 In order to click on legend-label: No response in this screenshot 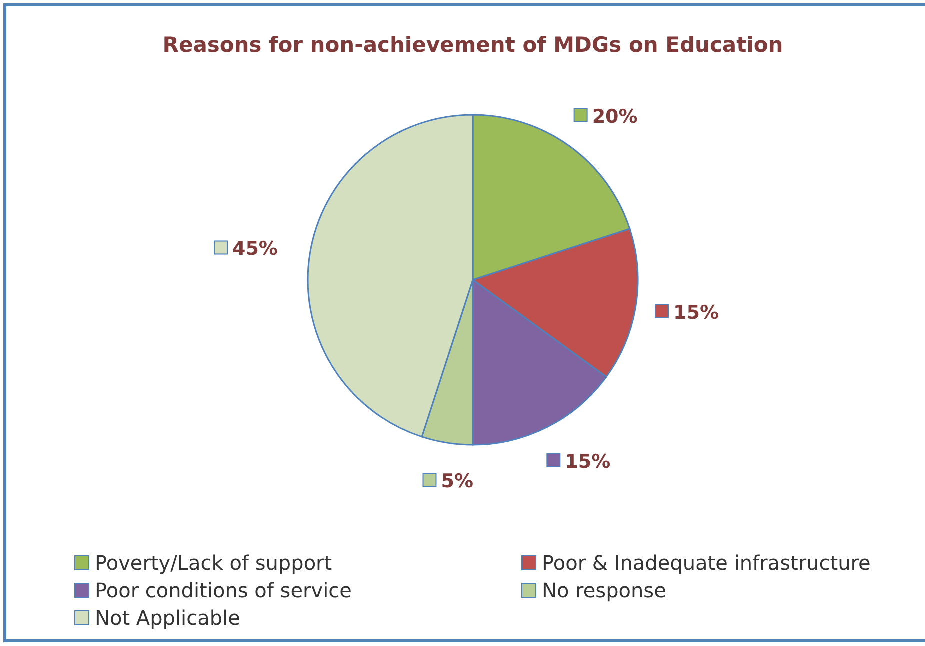, I will do `click(604, 590)`.